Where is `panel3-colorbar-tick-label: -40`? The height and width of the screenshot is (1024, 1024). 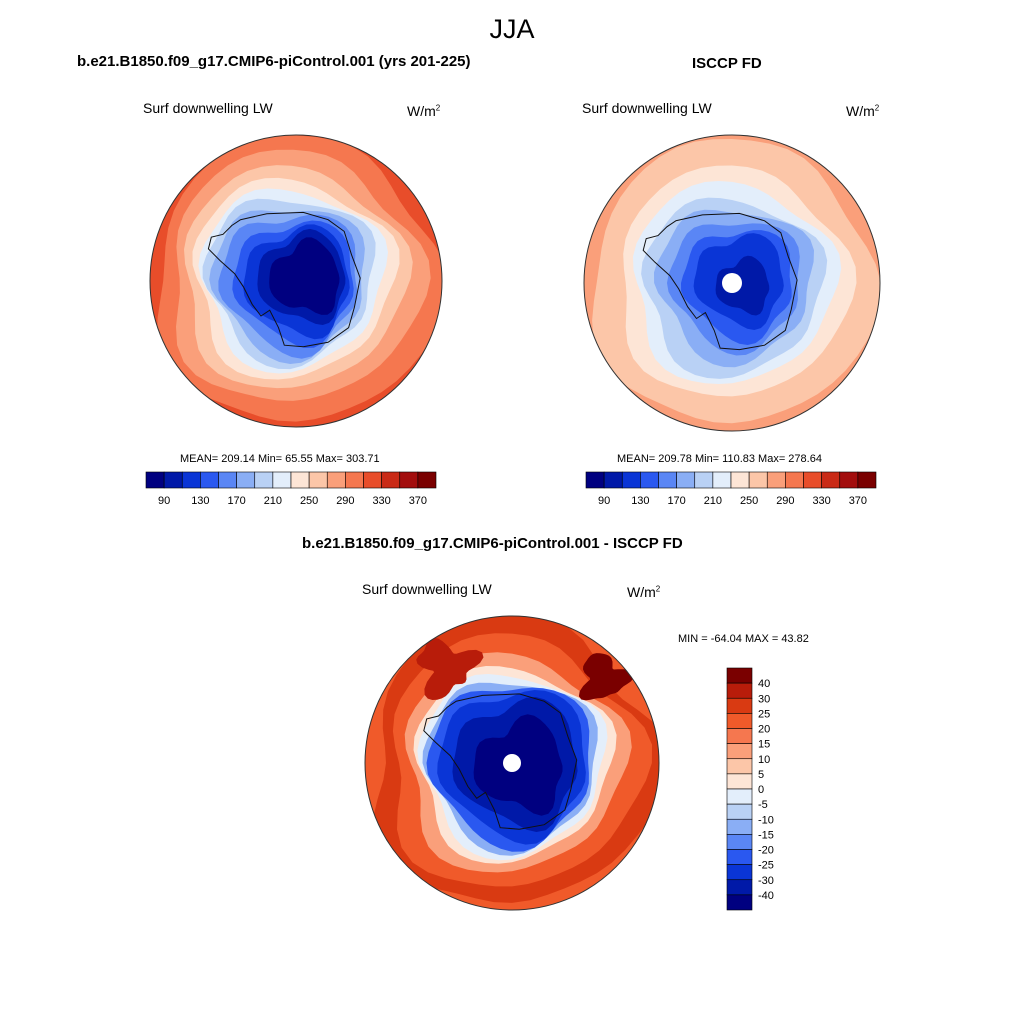 panel3-colorbar-tick-label: -40 is located at coordinates (766, 896).